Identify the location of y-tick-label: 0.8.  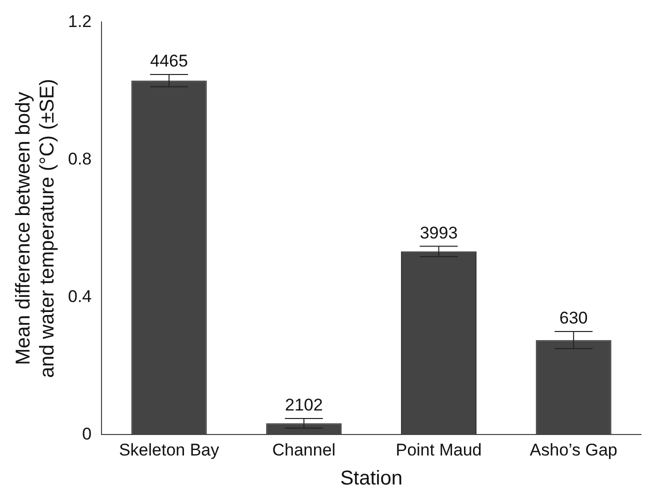
(80, 158).